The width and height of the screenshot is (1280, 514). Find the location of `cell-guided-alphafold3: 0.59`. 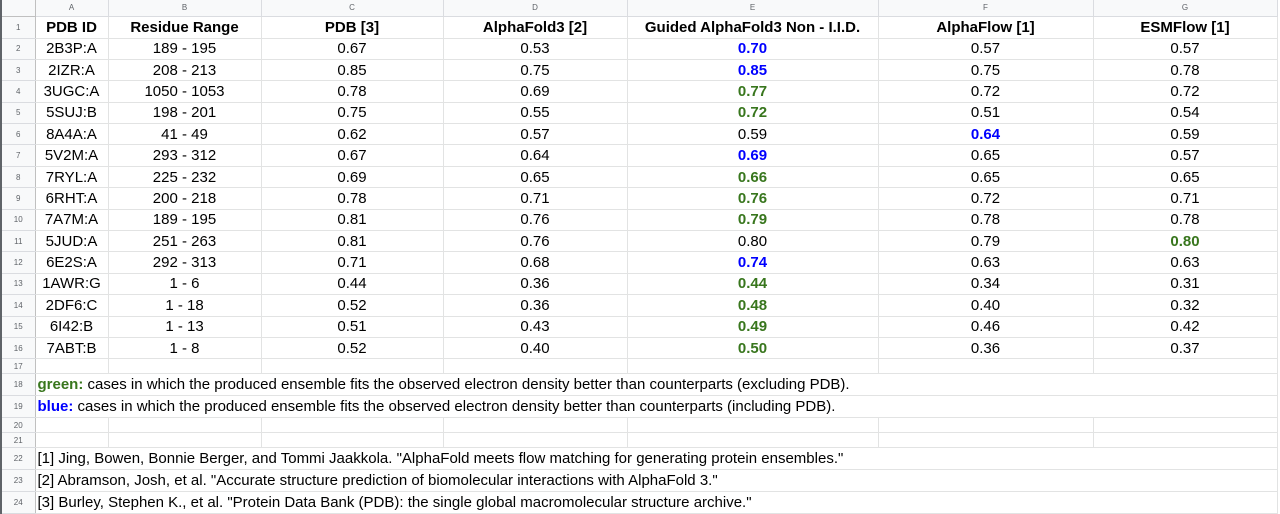

cell-guided-alphafold3: 0.59 is located at coordinates (753, 134).